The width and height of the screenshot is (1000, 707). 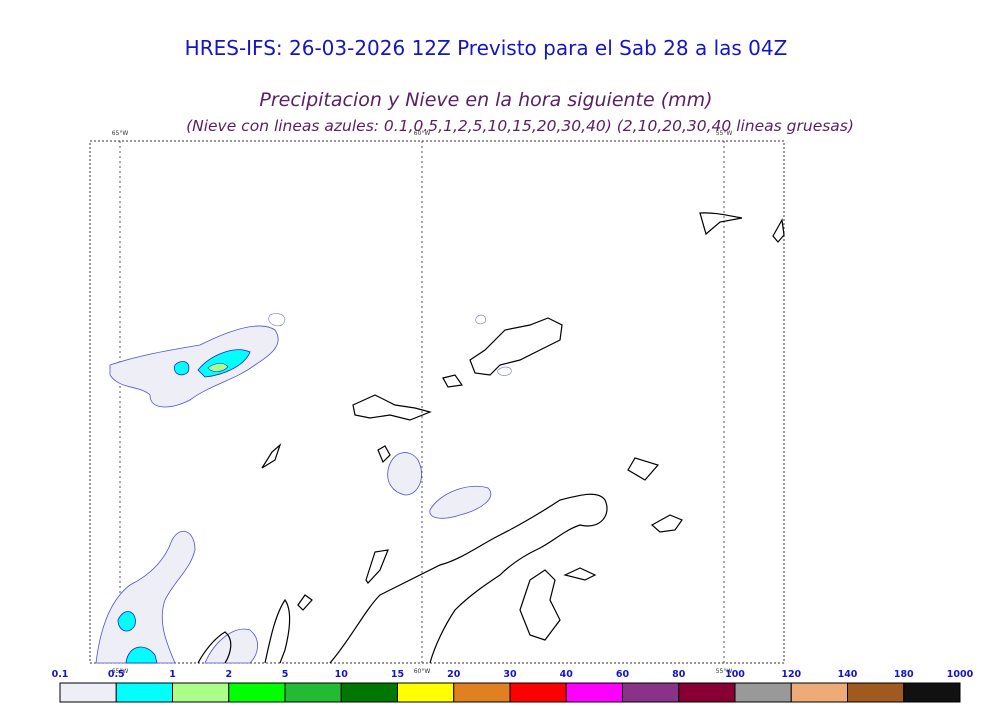 What do you see at coordinates (735, 674) in the screenshot?
I see `colorbar-label: 100` at bounding box center [735, 674].